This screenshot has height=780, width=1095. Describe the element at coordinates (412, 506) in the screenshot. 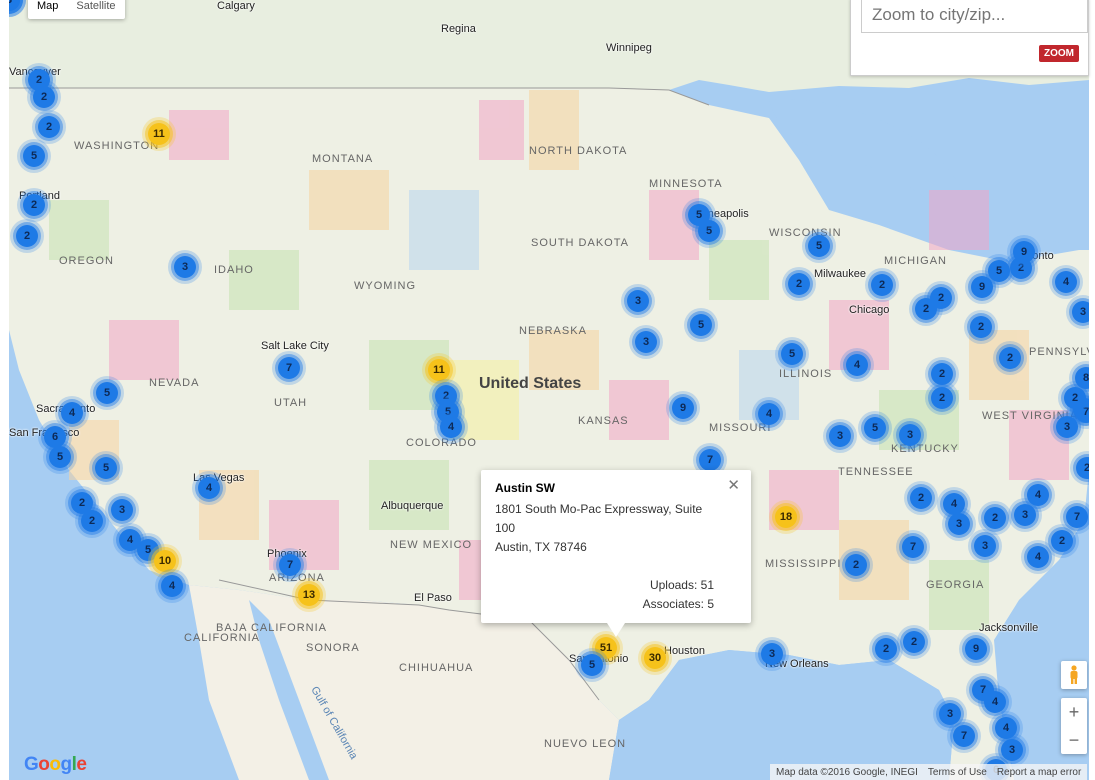

I see `city-label: Albuquerque` at that location.